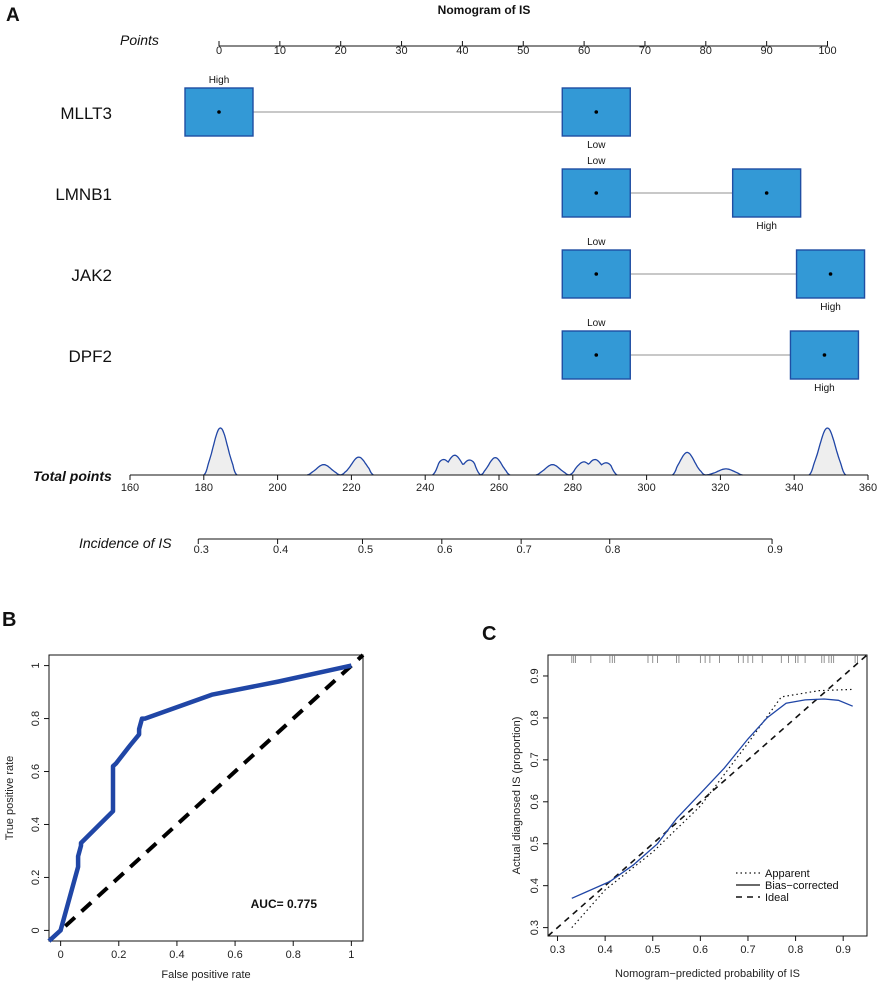 The width and height of the screenshot is (879, 984). I want to click on points-axis-label: Points, so click(139, 40).